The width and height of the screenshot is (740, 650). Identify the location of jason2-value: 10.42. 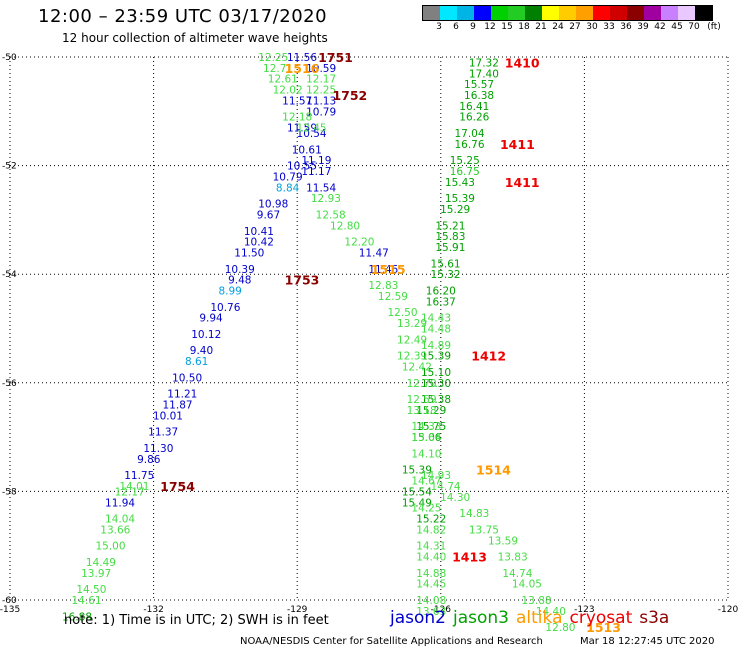
(259, 243).